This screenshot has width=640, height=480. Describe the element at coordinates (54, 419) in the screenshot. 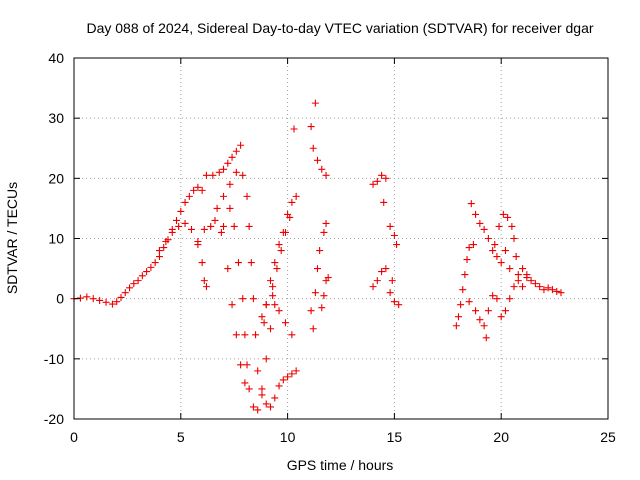

I see `y-tick-label: -20` at that location.